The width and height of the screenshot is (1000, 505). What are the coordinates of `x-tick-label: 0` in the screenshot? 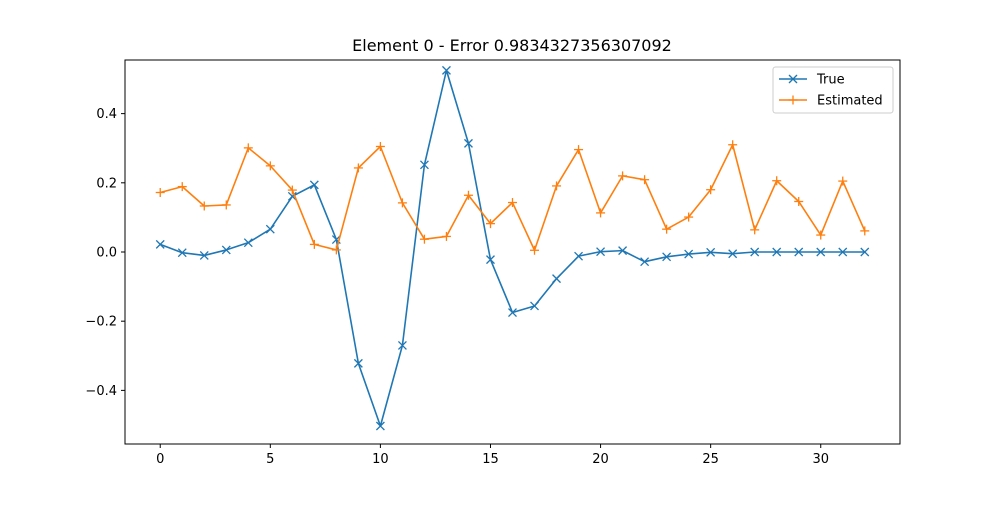 It's located at (160, 459).